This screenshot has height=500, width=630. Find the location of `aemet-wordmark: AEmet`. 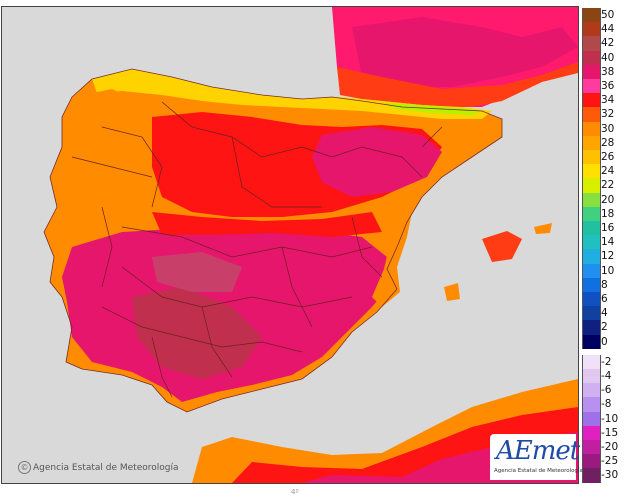

aemet-wordmark: AEmet is located at coordinates (538, 451).